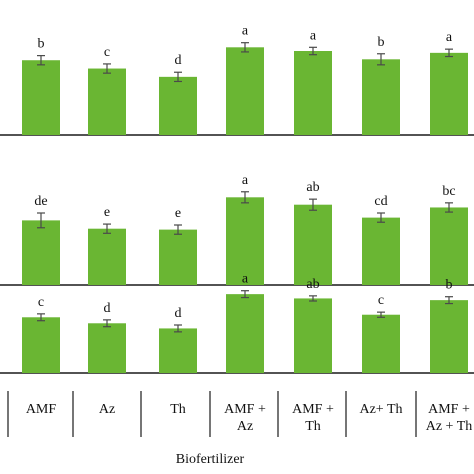  I want to click on significance-letter: bc, so click(448, 191).